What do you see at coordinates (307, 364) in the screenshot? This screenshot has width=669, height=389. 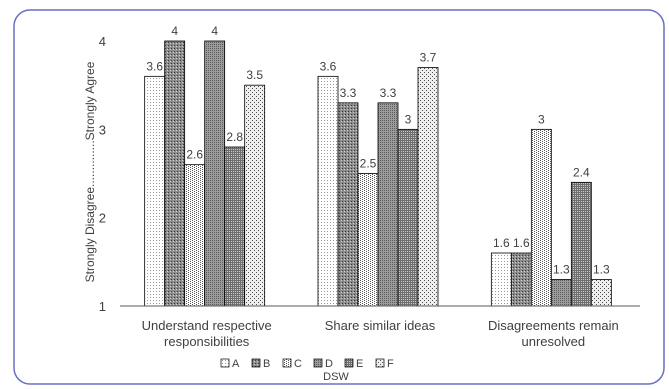 I see `legend: A B C D E F` at bounding box center [307, 364].